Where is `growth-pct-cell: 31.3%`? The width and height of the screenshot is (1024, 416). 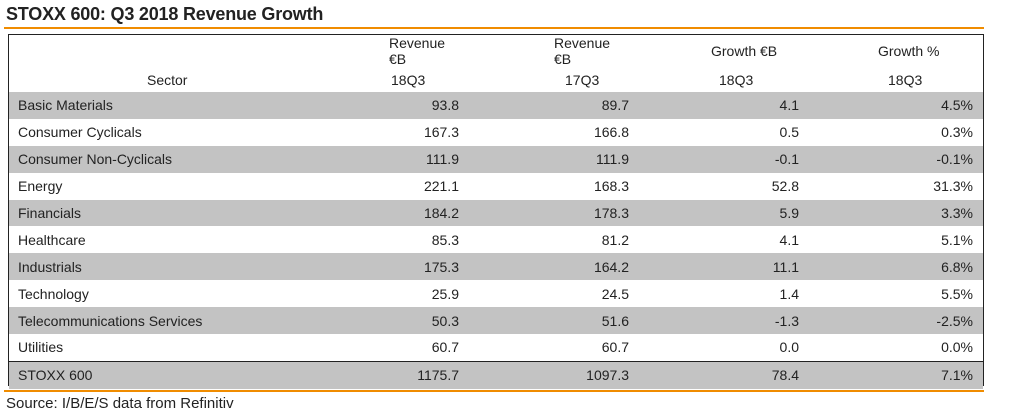
growth-pct-cell: 31.3% is located at coordinates (953, 186).